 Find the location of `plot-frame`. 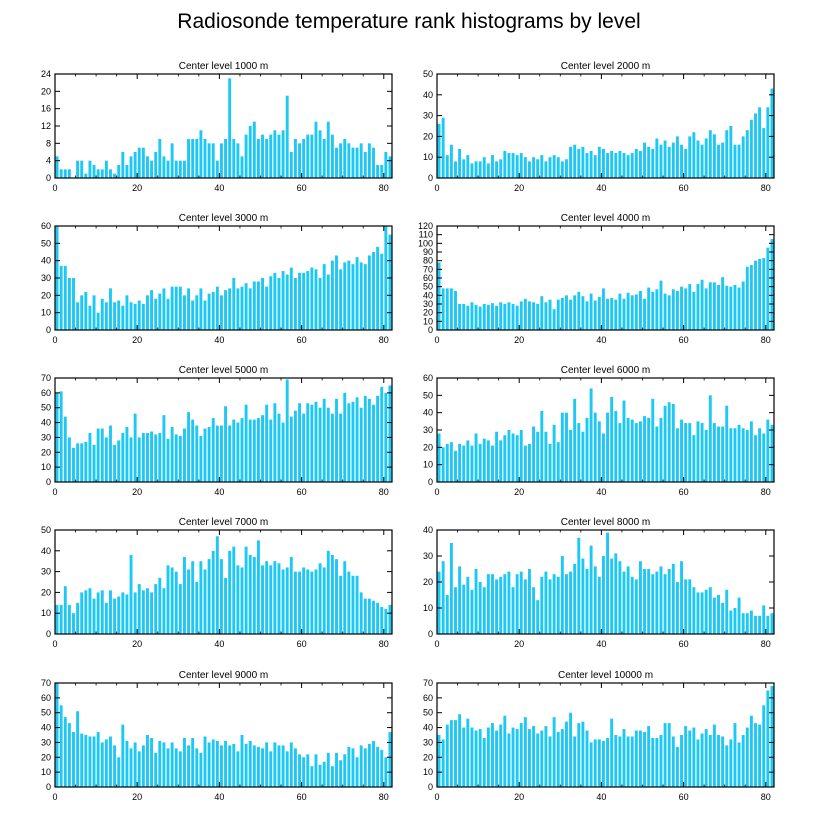

plot-frame is located at coordinates (223, 582).